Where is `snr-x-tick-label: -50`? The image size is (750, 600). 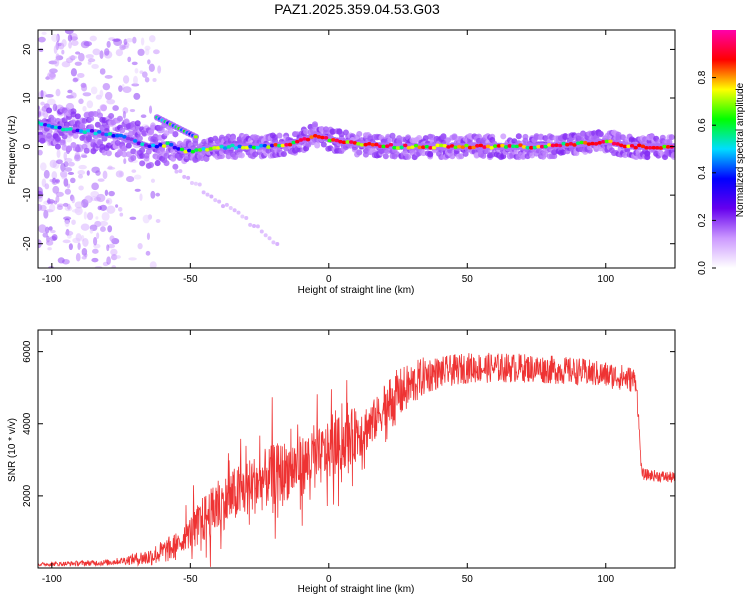
snr-x-tick-label: -50 is located at coordinates (190, 579).